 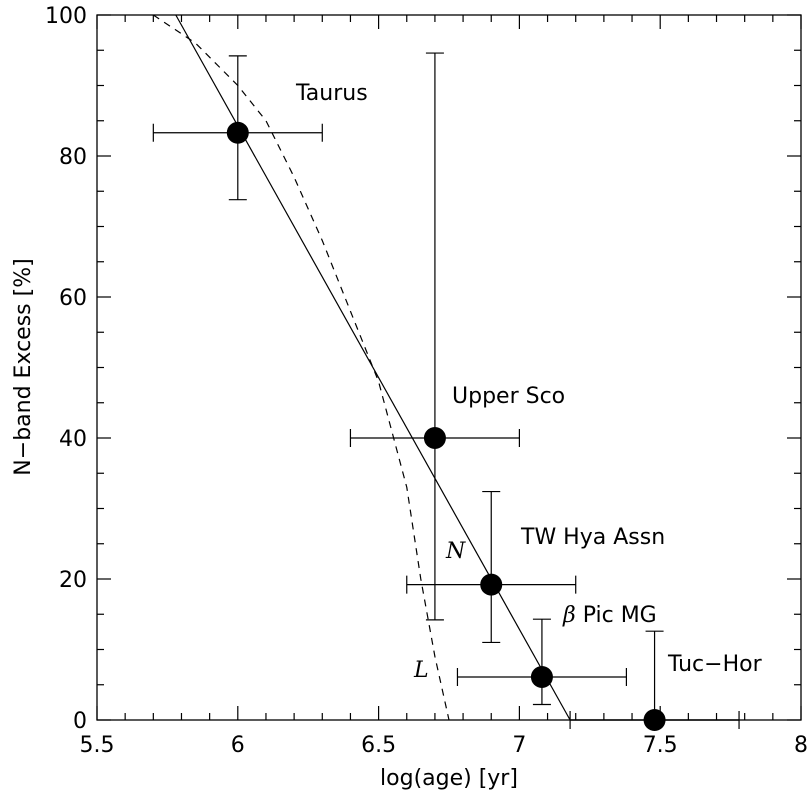 I want to click on x-tick-label: 7.5, so click(x=660, y=745).